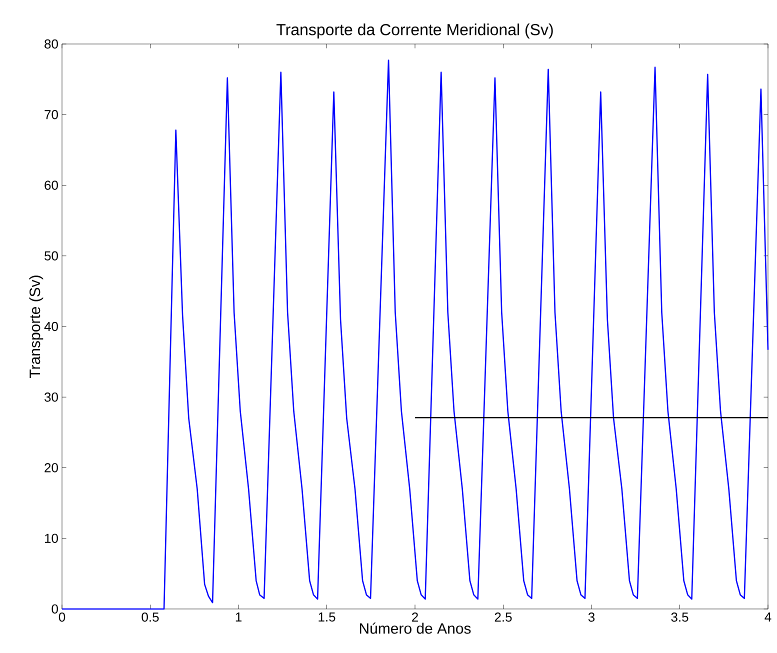 Image resolution: width=777 pixels, height=653 pixels. Describe the element at coordinates (51, 185) in the screenshot. I see `y-tick-label: 60` at that location.